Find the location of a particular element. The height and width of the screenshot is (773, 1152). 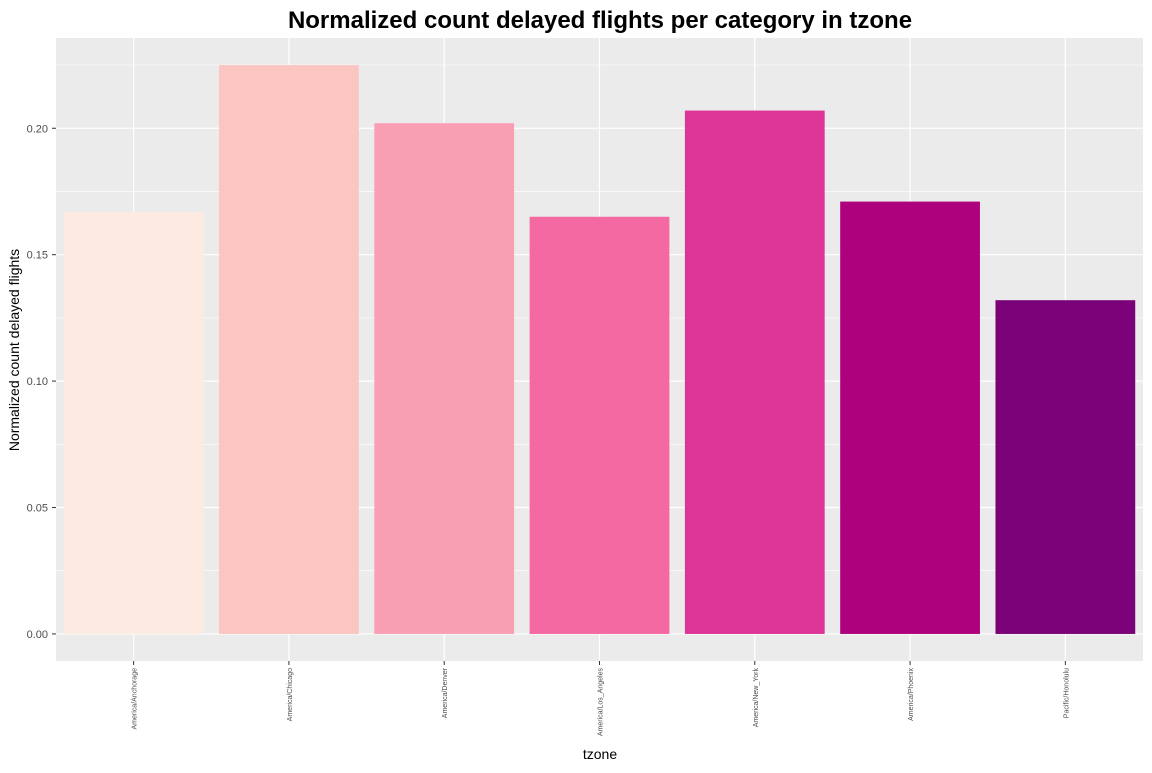

bar-pacific-honolulu is located at coordinates (1065, 467).